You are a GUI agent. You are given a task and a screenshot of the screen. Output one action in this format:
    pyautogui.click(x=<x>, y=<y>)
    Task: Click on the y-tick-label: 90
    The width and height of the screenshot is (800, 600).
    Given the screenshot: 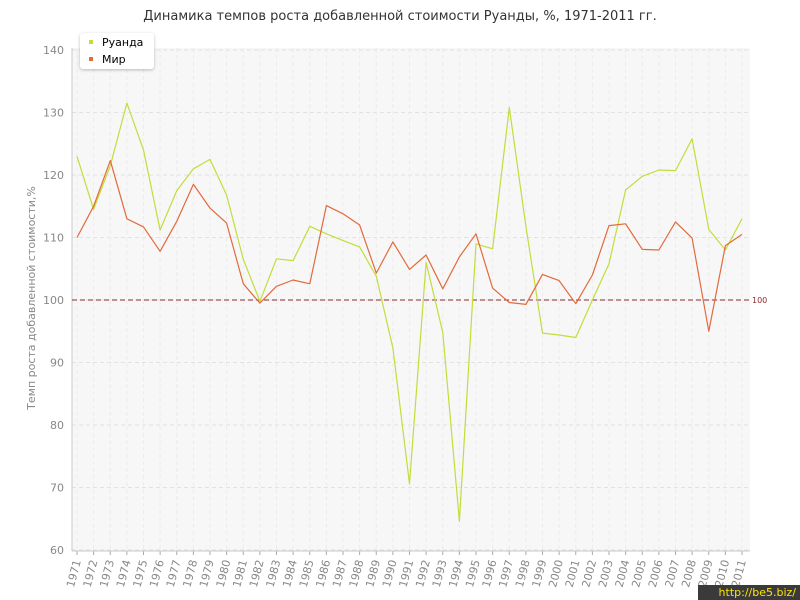 What is the action you would take?
    pyautogui.click(x=57, y=363)
    